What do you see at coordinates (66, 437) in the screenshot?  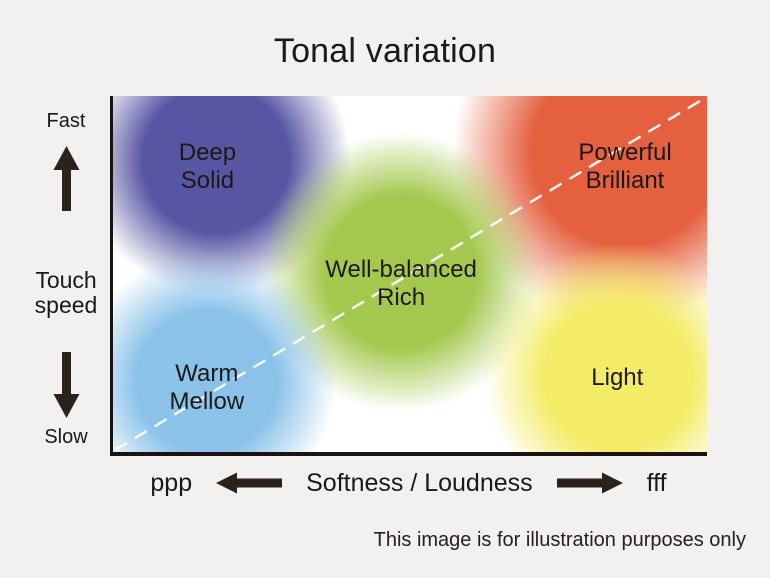 I see `y-axis-min-label: Slow` at bounding box center [66, 437].